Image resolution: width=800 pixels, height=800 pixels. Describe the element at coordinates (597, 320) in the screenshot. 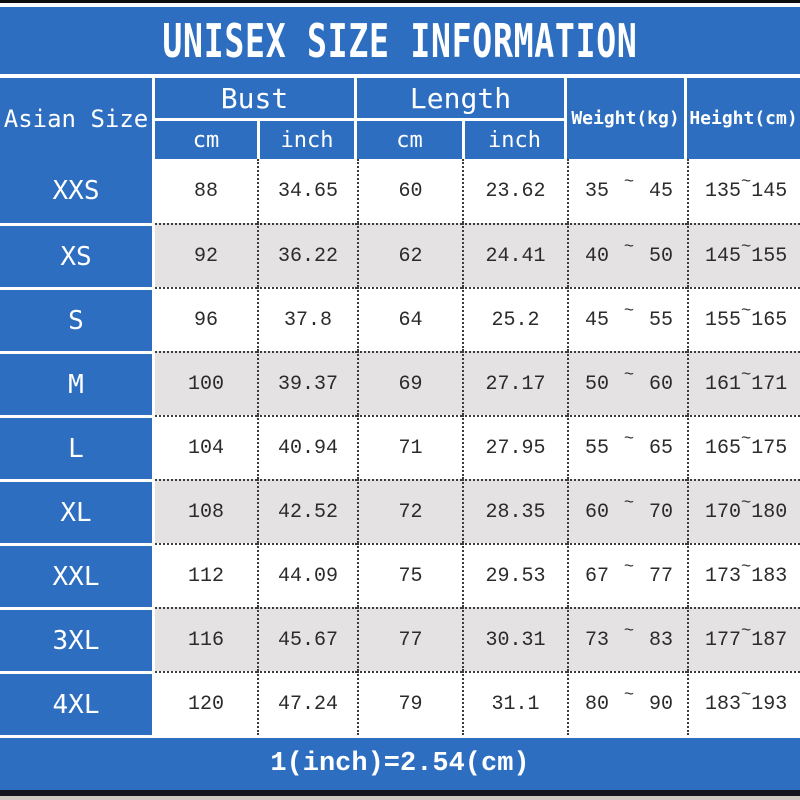

I see `weight-min: 45` at that location.